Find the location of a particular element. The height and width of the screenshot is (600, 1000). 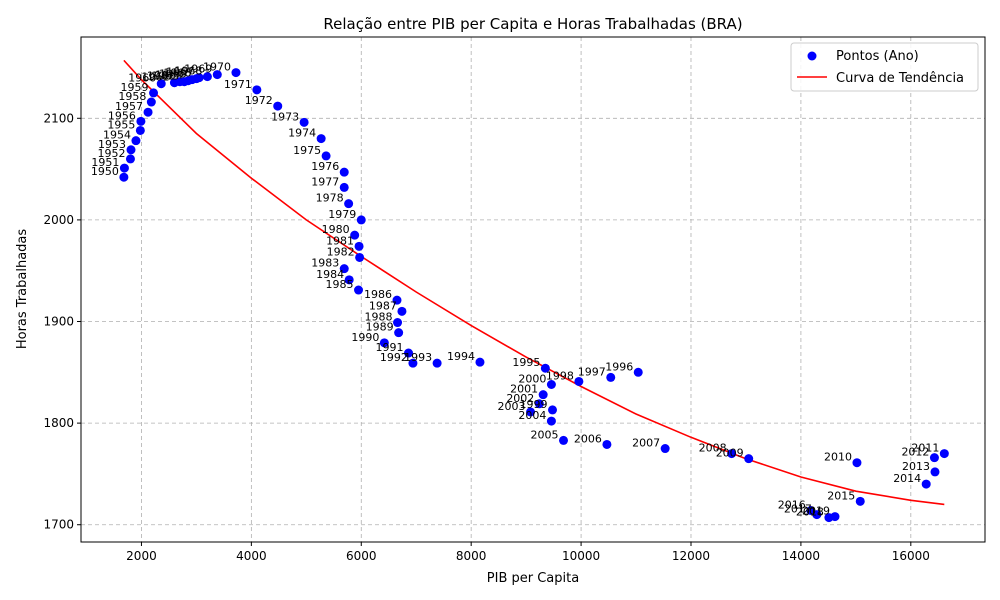

y-axis-title: Horas Trabalhadas is located at coordinates (22, 289).